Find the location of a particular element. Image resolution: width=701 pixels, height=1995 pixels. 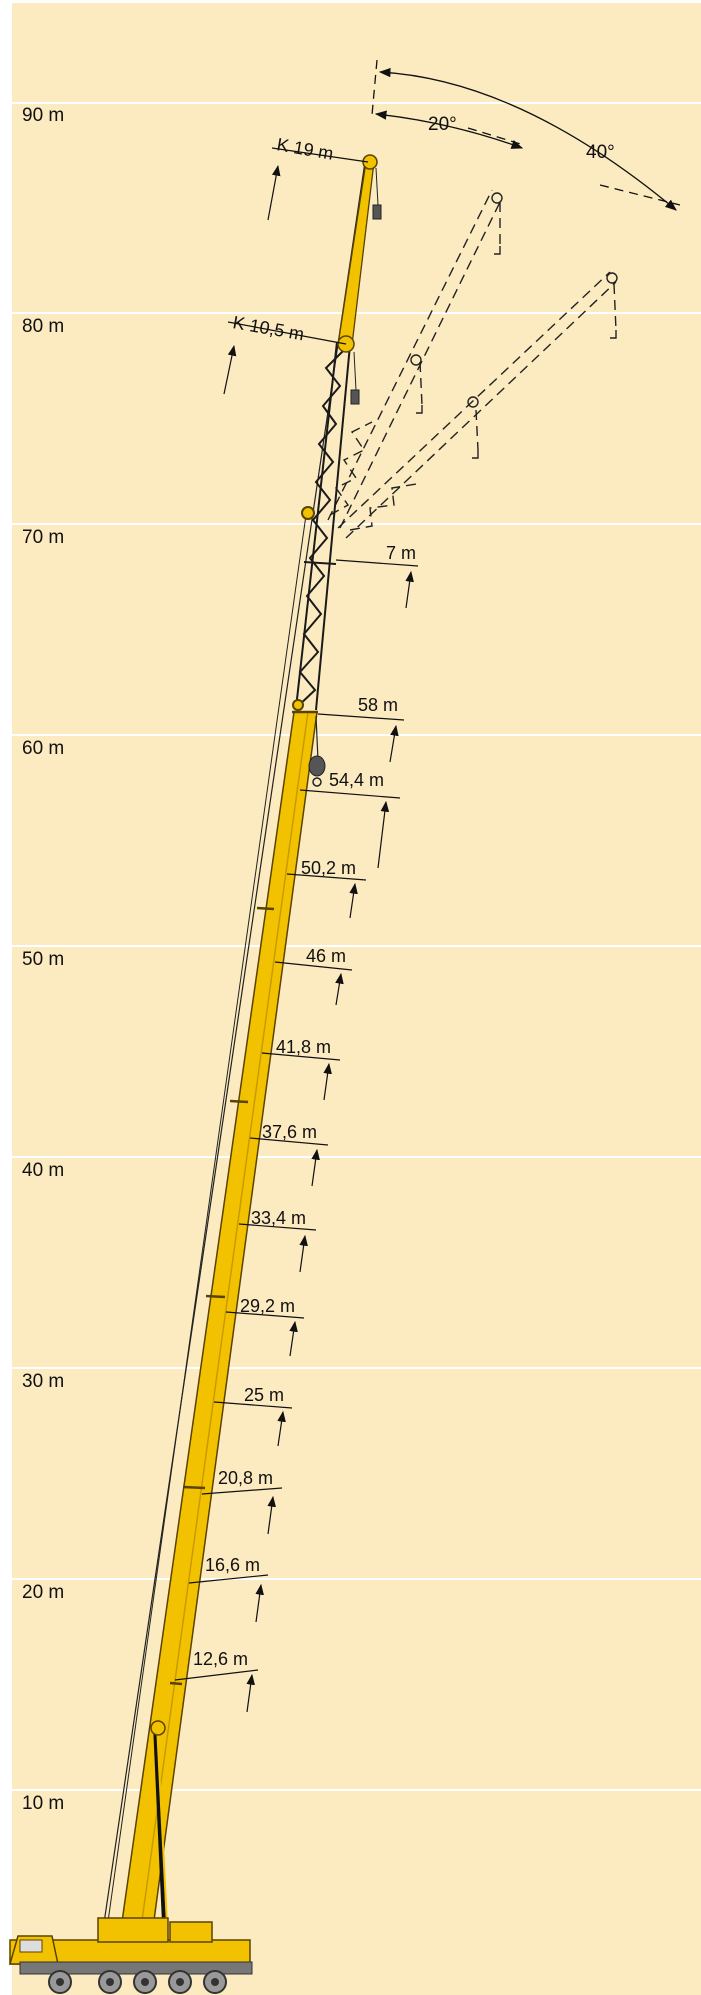

height-tick-label: 90 m is located at coordinates (43, 115).